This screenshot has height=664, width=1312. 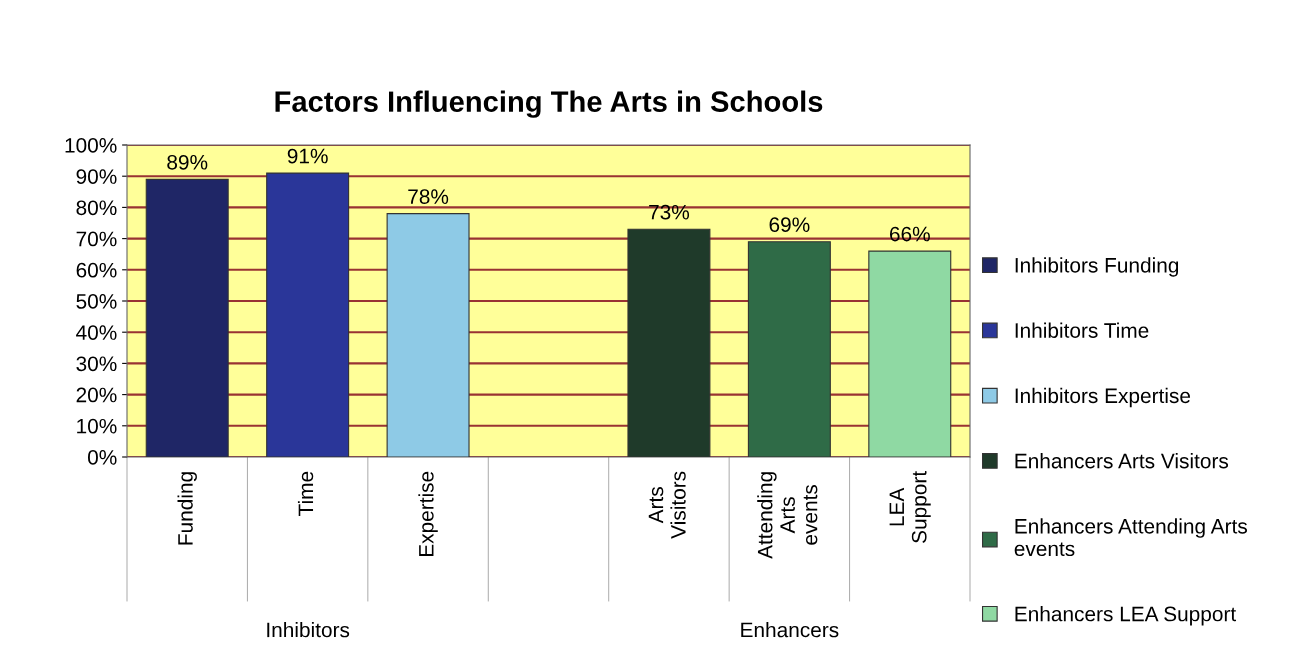 I want to click on y-tick-label: 60%, so click(x=96, y=270).